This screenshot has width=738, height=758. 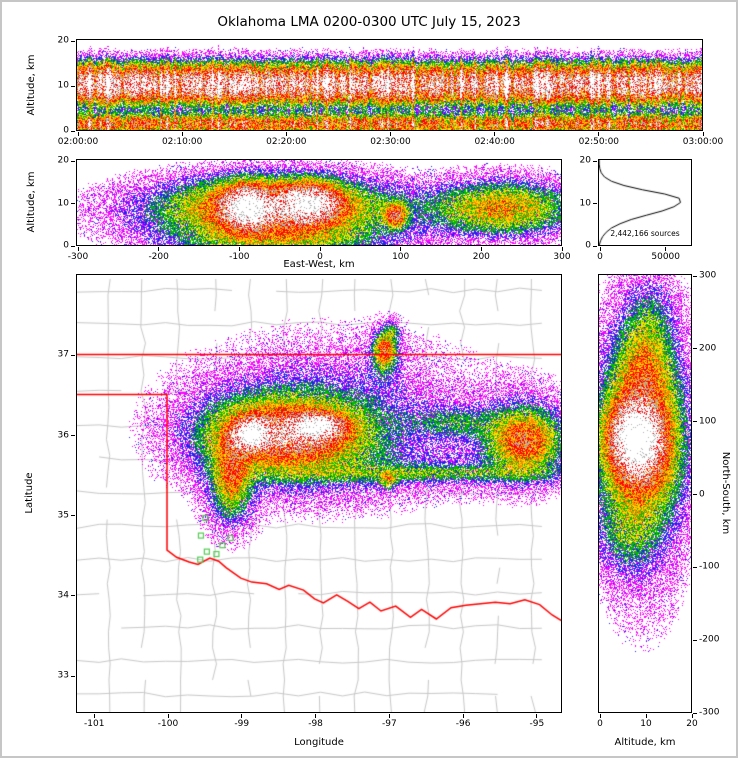 What do you see at coordinates (78, 257) in the screenshot?
I see `x-tick-label: -300` at bounding box center [78, 257].